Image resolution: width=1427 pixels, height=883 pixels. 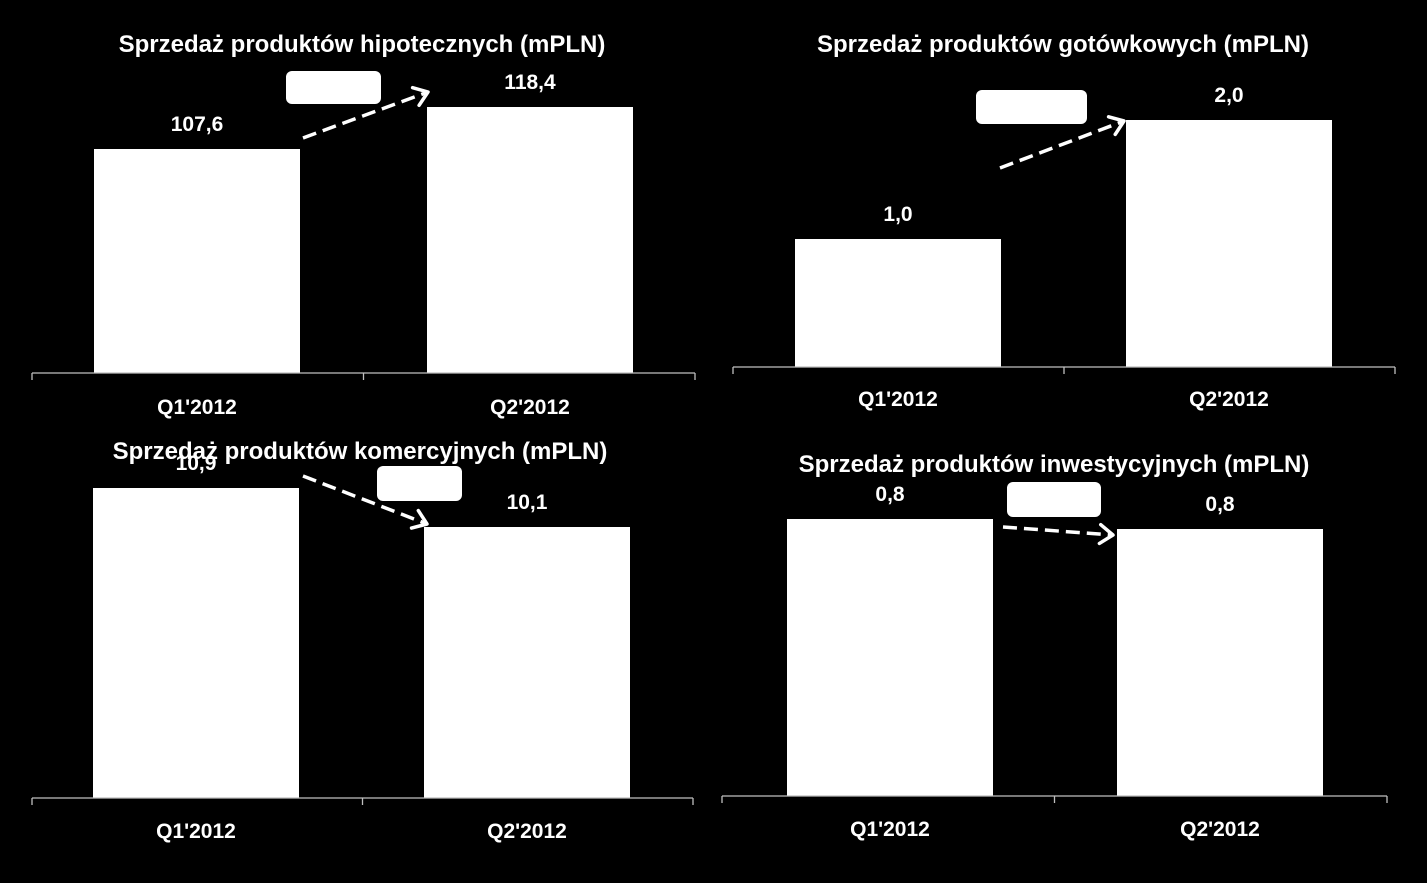 I want to click on value-label: 107,6, so click(x=197, y=124).